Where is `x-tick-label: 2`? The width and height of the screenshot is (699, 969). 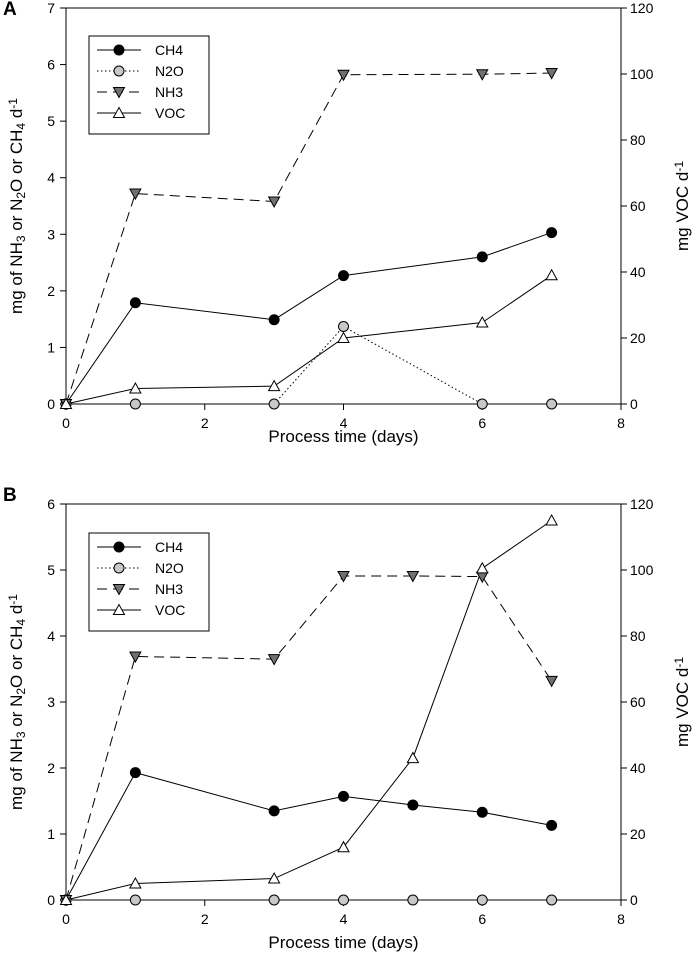
x-tick-label: 2 is located at coordinates (205, 919).